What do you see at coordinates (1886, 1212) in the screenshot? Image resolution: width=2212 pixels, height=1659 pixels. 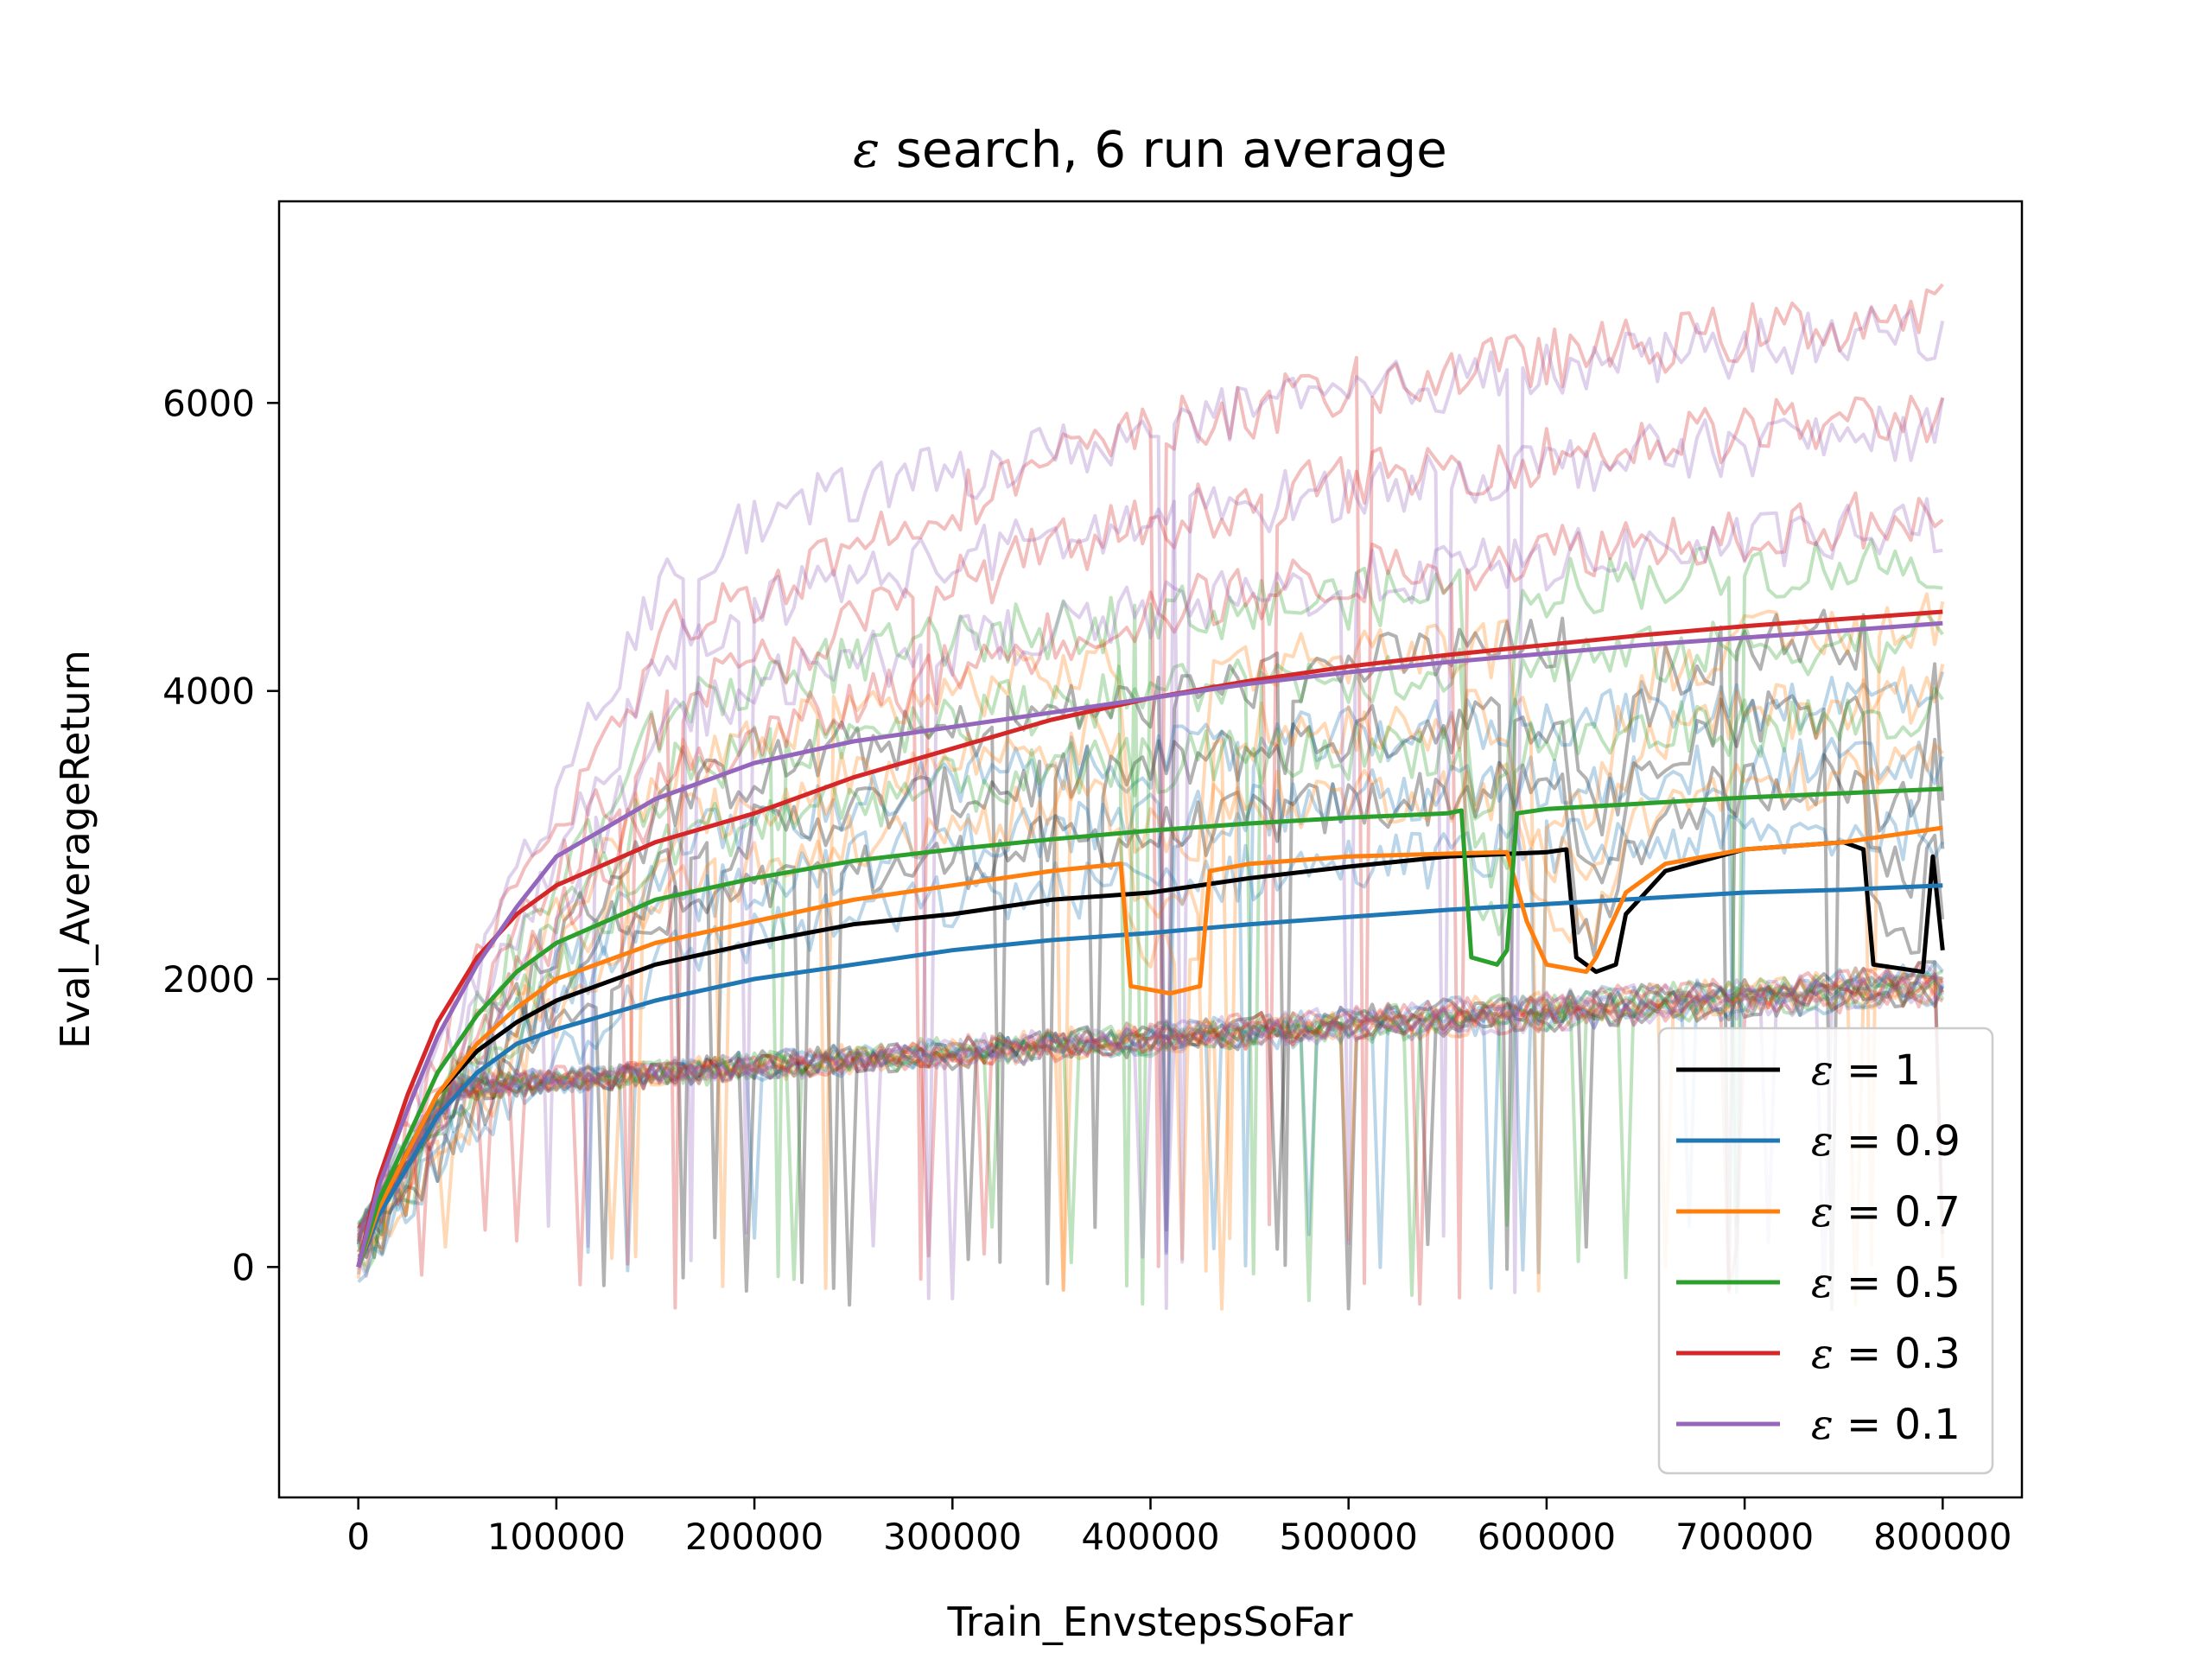 I see `legend-entry: ε = 0.7` at bounding box center [1886, 1212].